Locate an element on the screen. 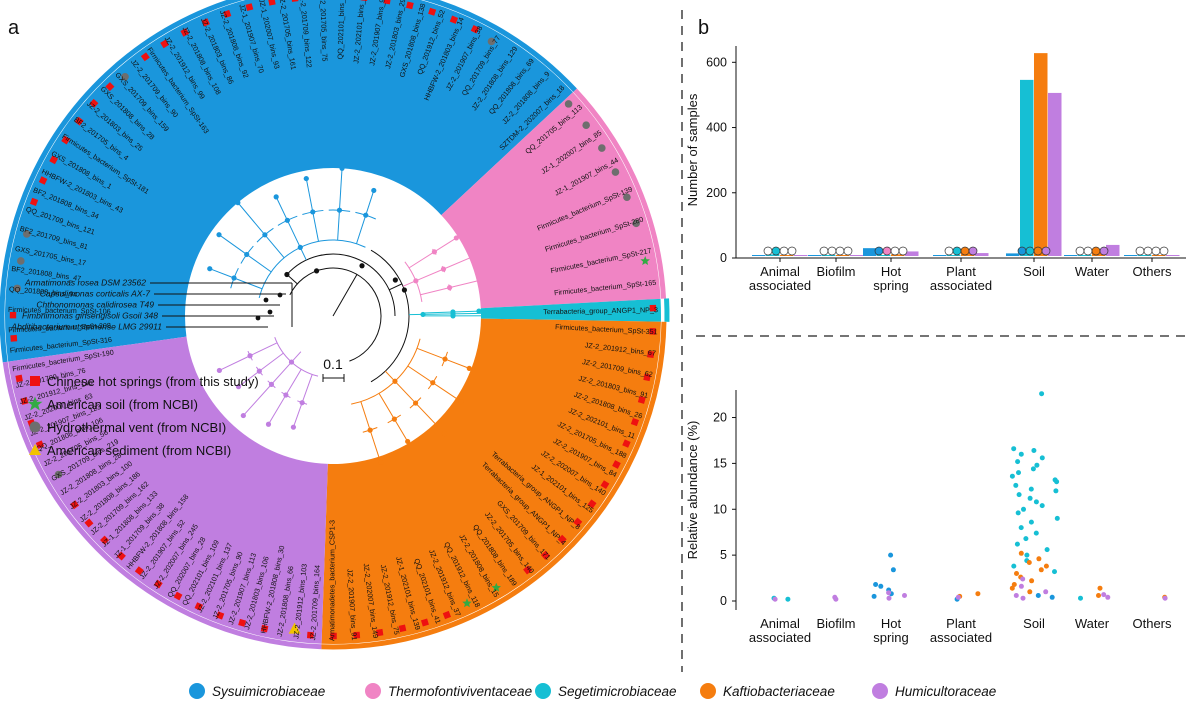 This screenshot has height=706, width=1200. leaf-label: Terrabacteria_group_ANGP1_NP_3 is located at coordinates (600, 310).